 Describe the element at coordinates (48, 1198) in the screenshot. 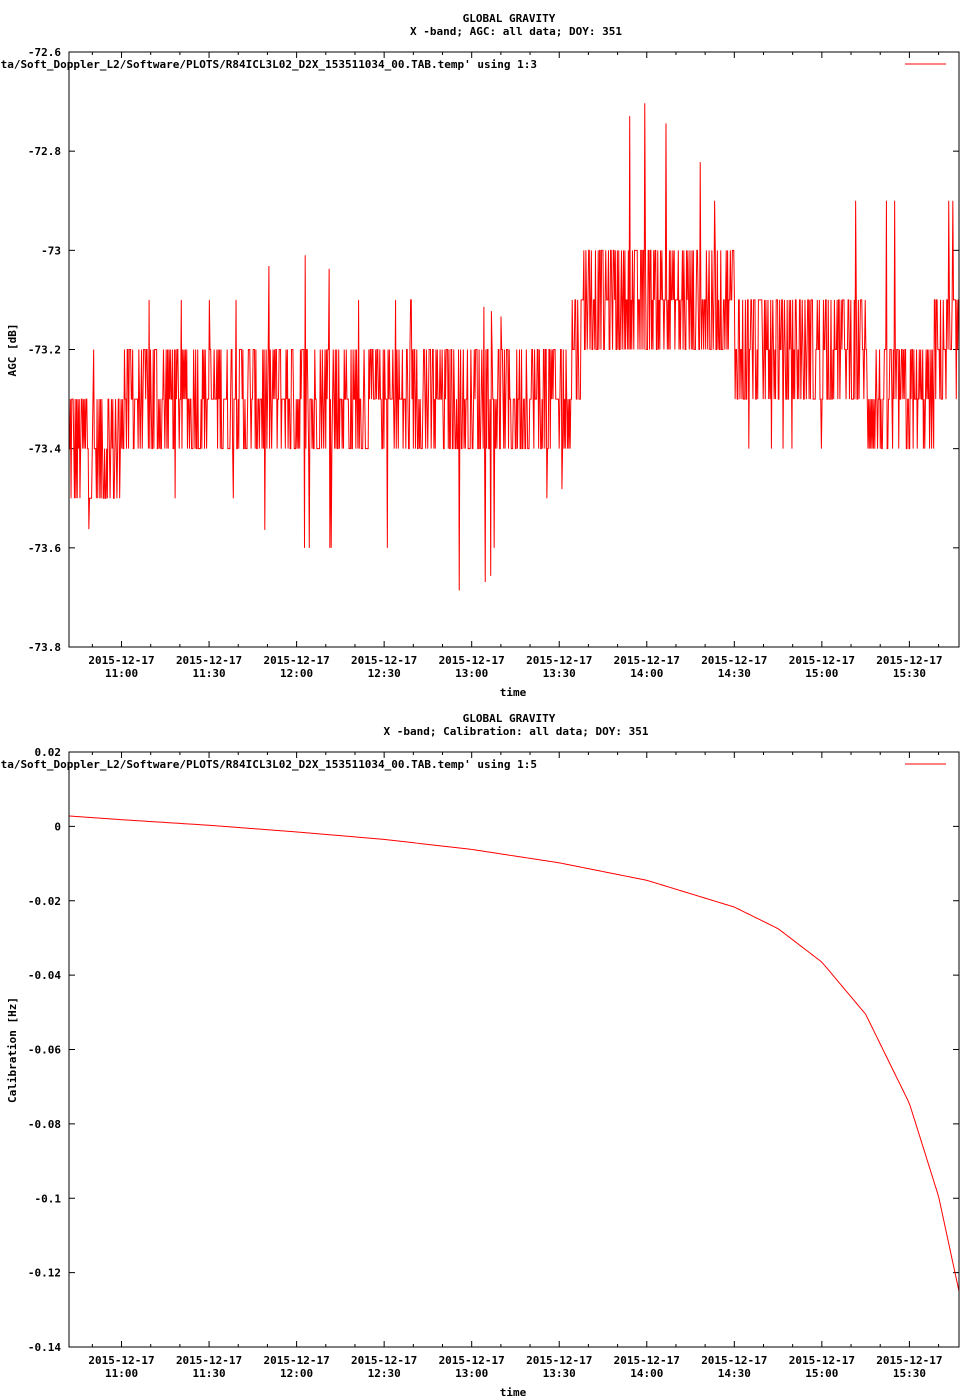

I see `cal-ytick-label: -0.1` at that location.